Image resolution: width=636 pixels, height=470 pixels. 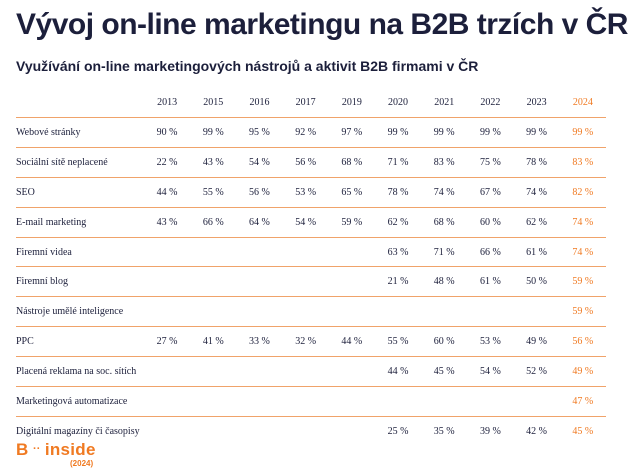 I want to click on value-cell: 64 %, so click(x=259, y=222).